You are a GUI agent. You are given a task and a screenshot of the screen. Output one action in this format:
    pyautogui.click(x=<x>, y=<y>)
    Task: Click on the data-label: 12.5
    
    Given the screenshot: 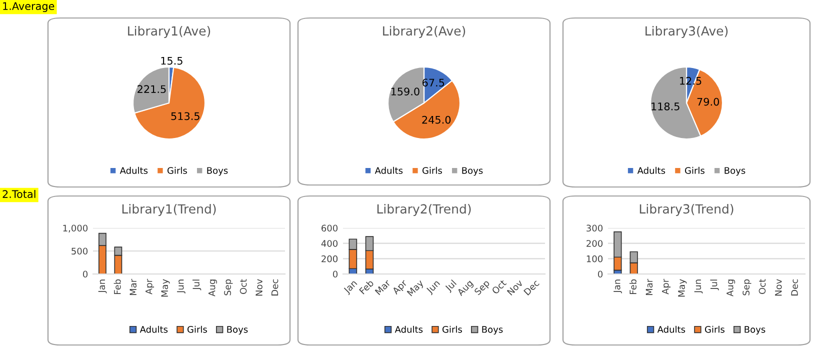 What is the action you would take?
    pyautogui.click(x=691, y=80)
    